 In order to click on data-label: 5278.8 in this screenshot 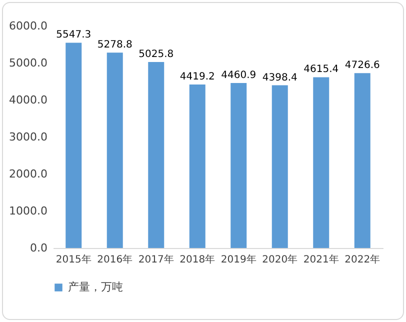, I will do `click(114, 45)`.